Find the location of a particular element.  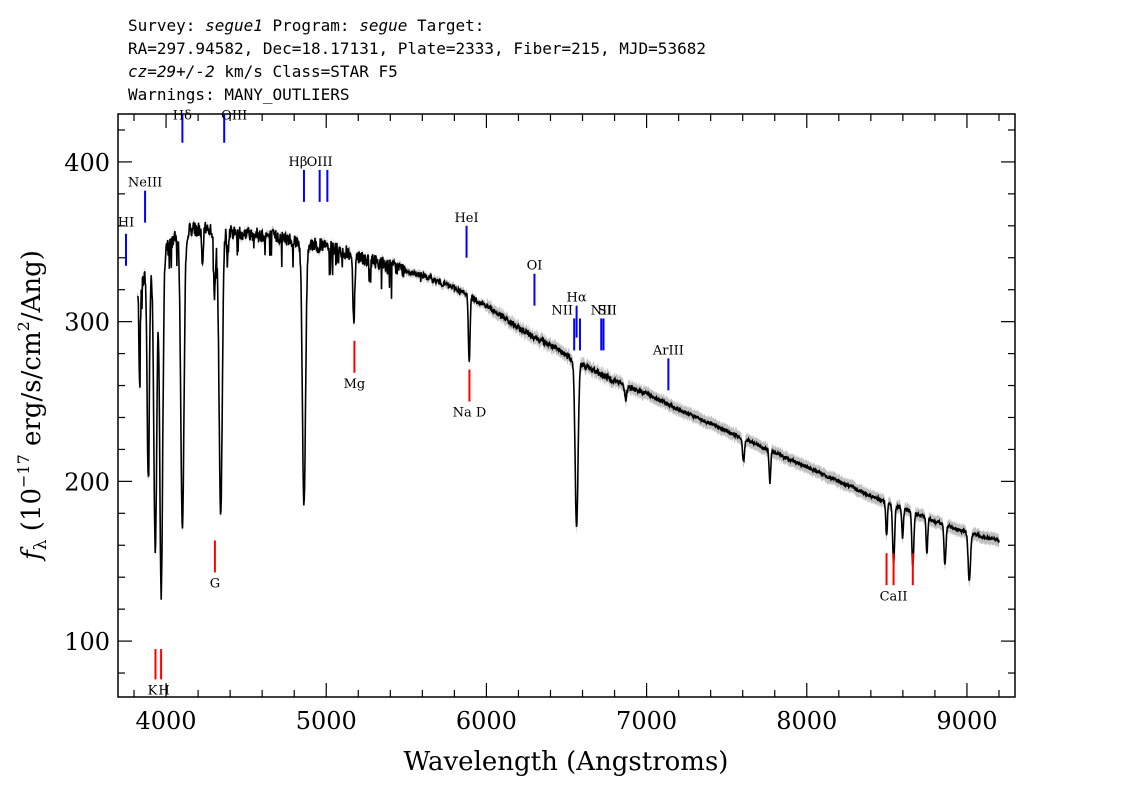

absorption-line-label: G is located at coordinates (215, 584).